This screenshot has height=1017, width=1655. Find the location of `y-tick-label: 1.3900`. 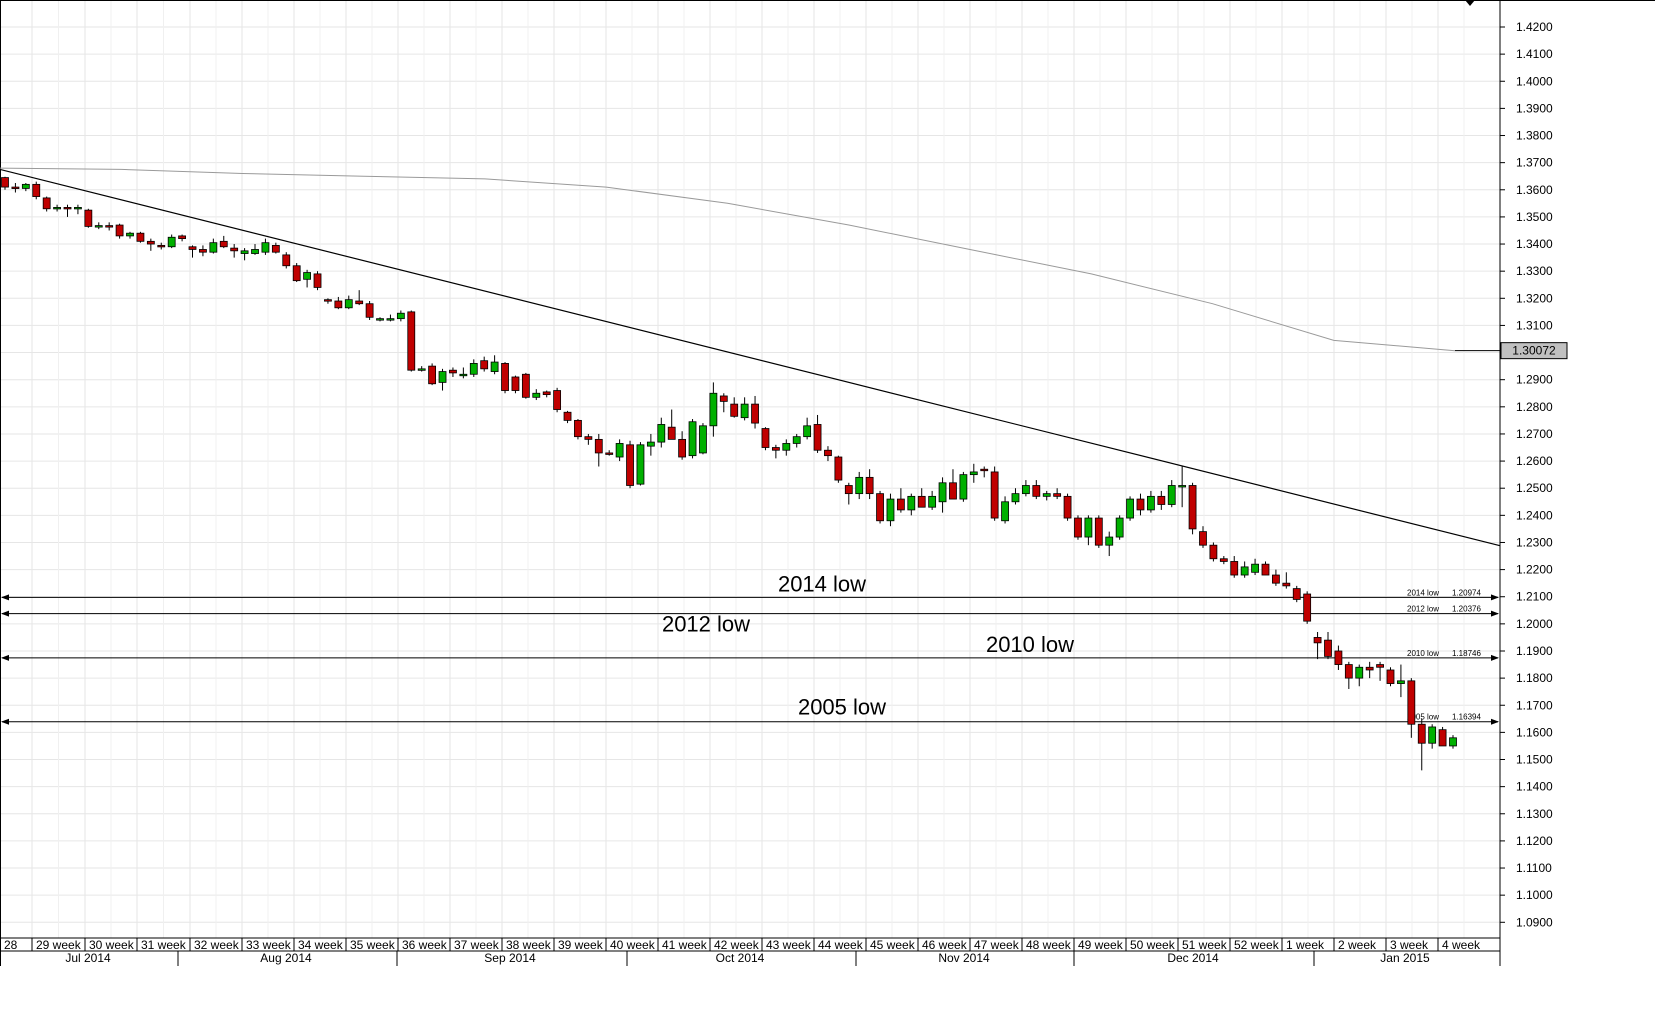

y-tick-label: 1.3900 is located at coordinates (1534, 108).